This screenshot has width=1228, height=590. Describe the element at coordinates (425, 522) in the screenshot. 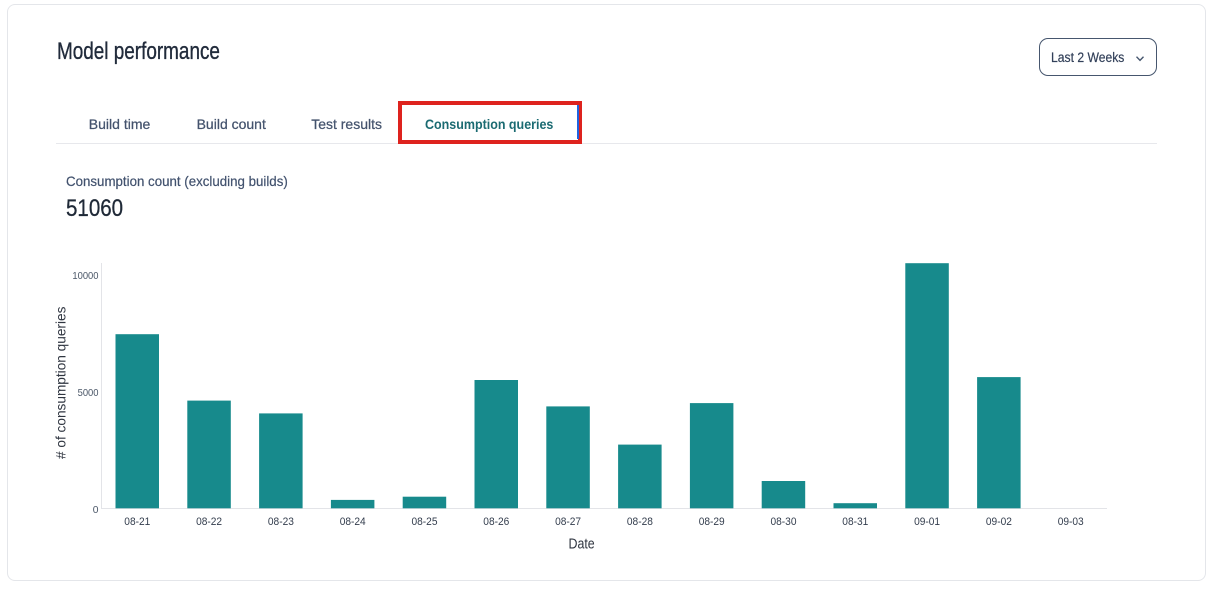

I see `svg-text: 08-25` at that location.